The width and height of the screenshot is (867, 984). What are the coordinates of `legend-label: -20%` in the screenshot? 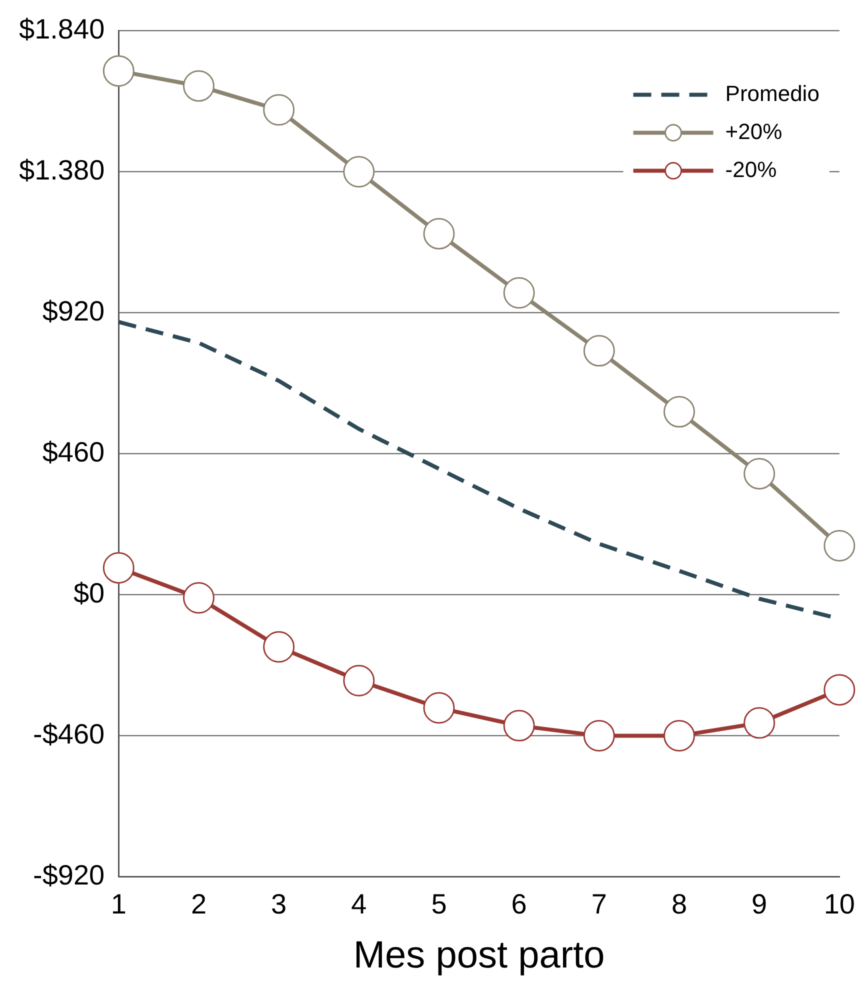 It's located at (751, 169).